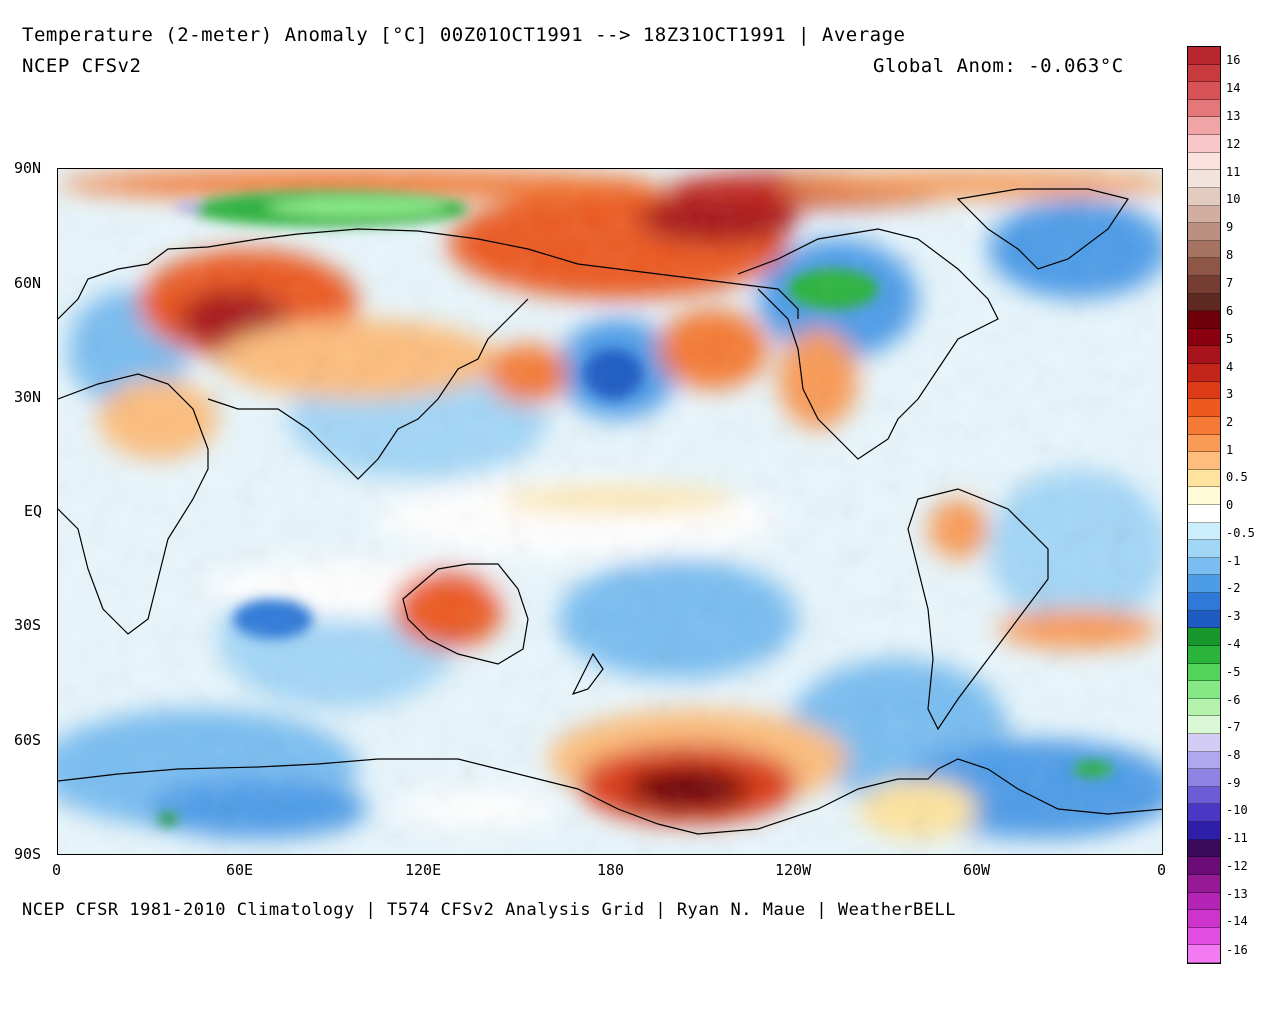 Image resolution: width=1280 pixels, height=1024 pixels. What do you see at coordinates (28, 397) in the screenshot?
I see `lat-label-30n: 30N` at bounding box center [28, 397].